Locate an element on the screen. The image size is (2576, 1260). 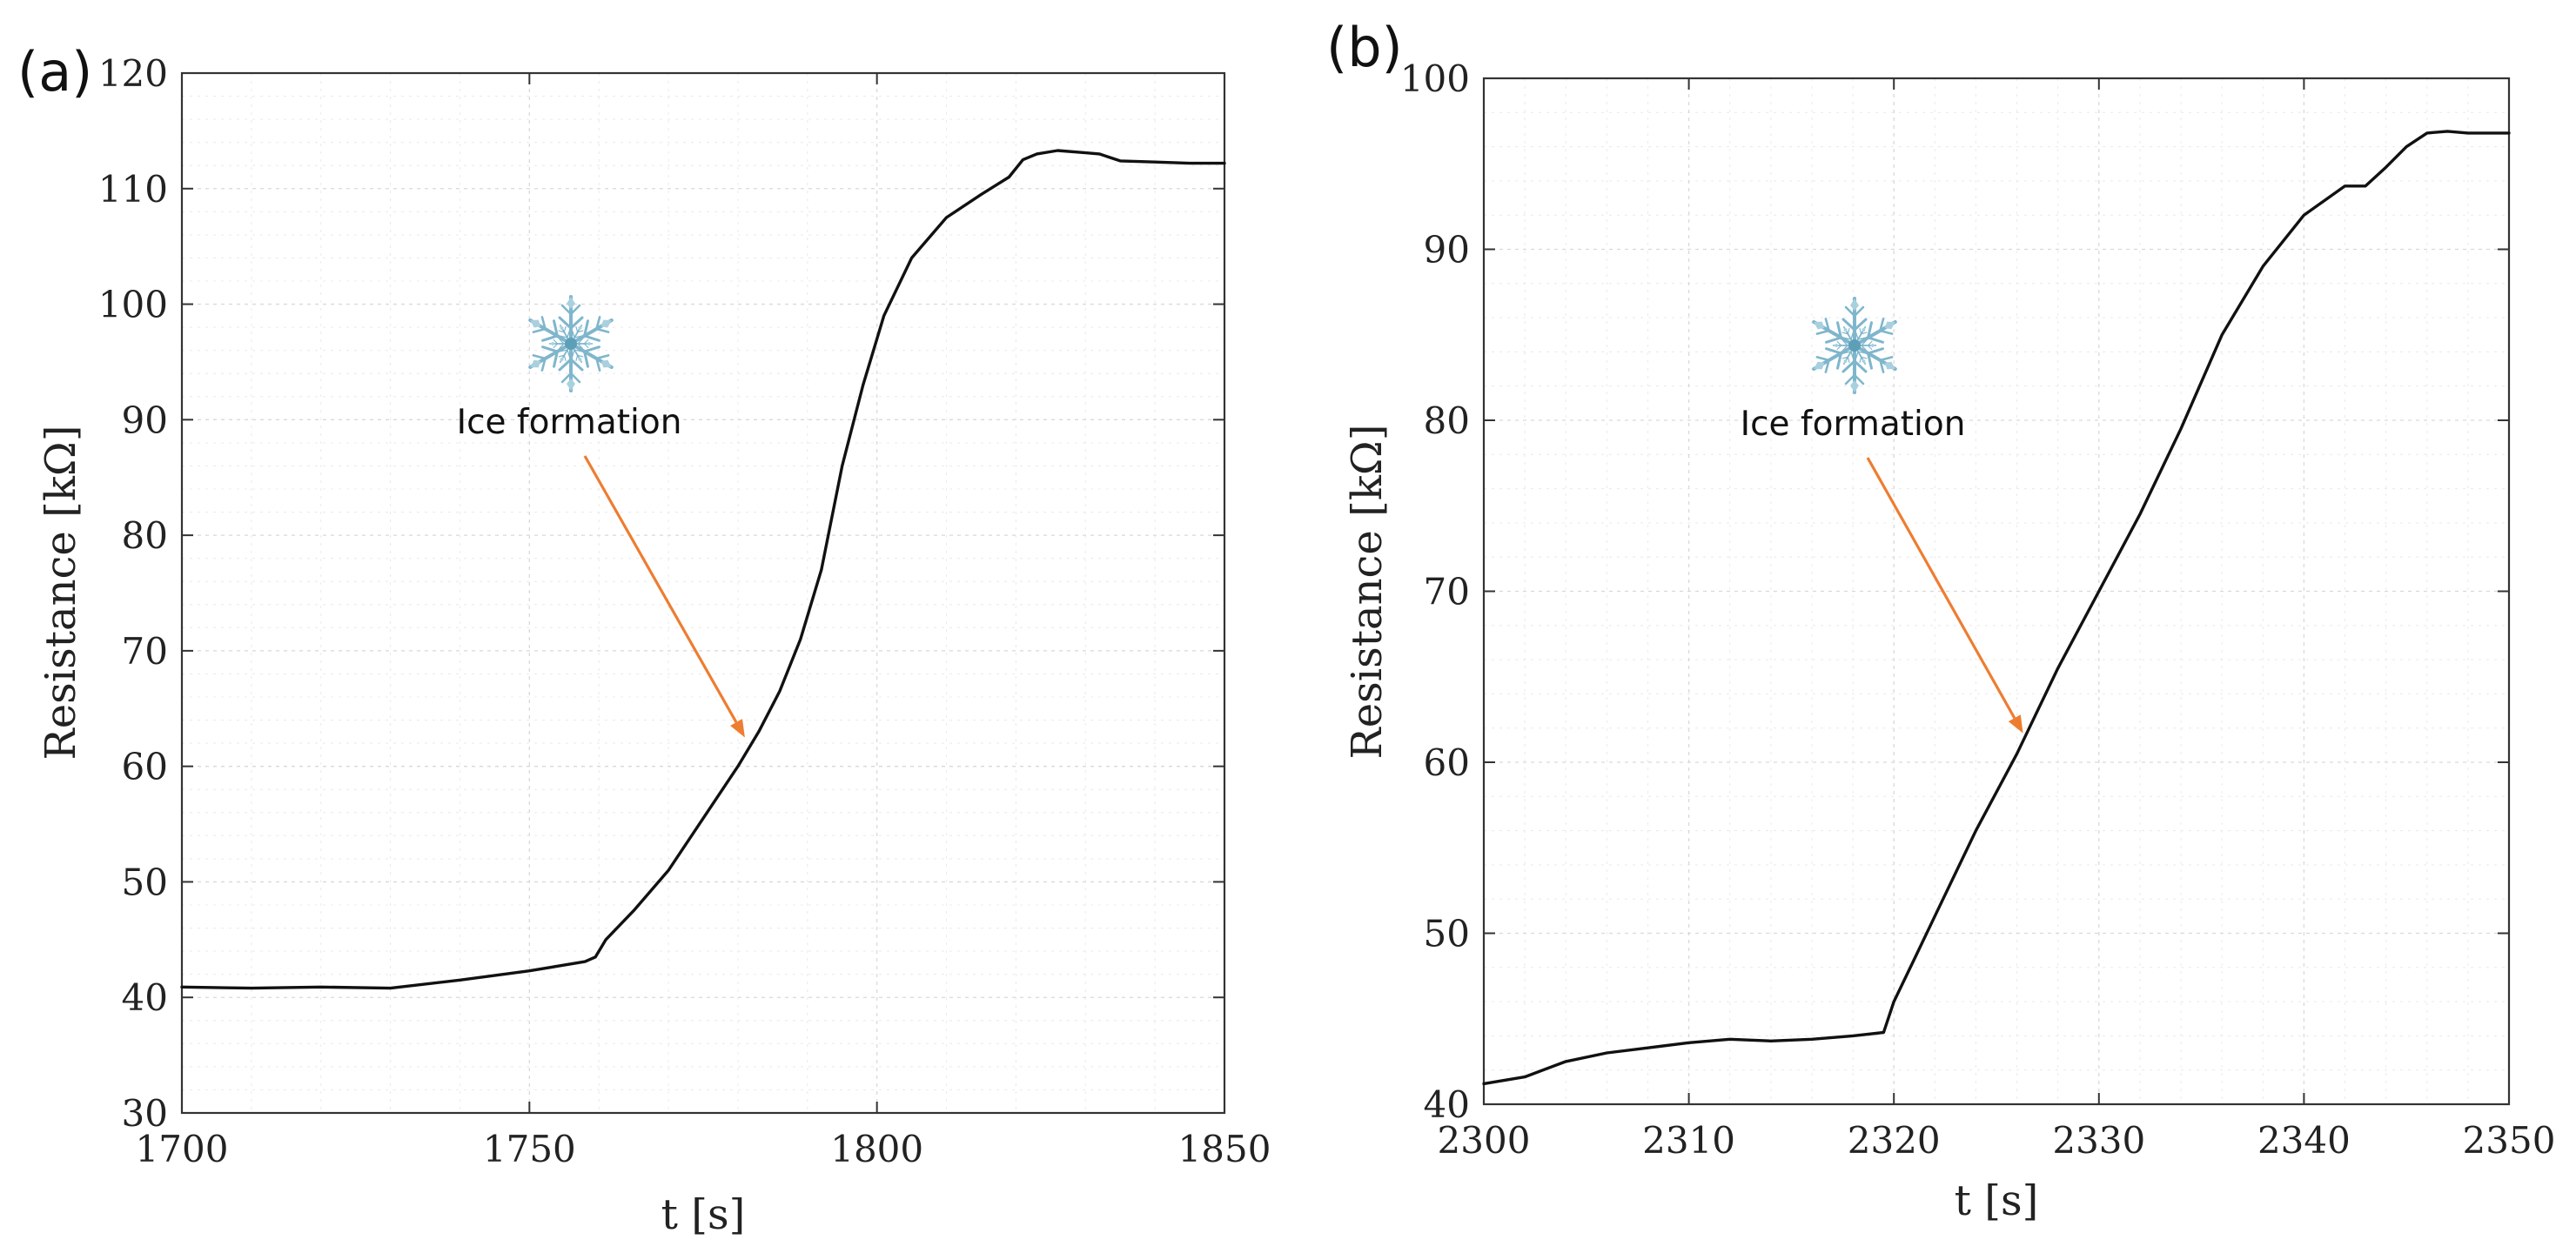
annotation-label-b: Ice formation is located at coordinates (1854, 424).